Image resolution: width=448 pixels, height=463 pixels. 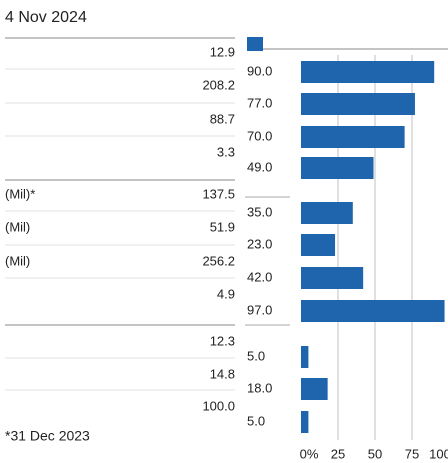 What do you see at coordinates (222, 118) in the screenshot?
I see `row-value: 88.7` at bounding box center [222, 118].